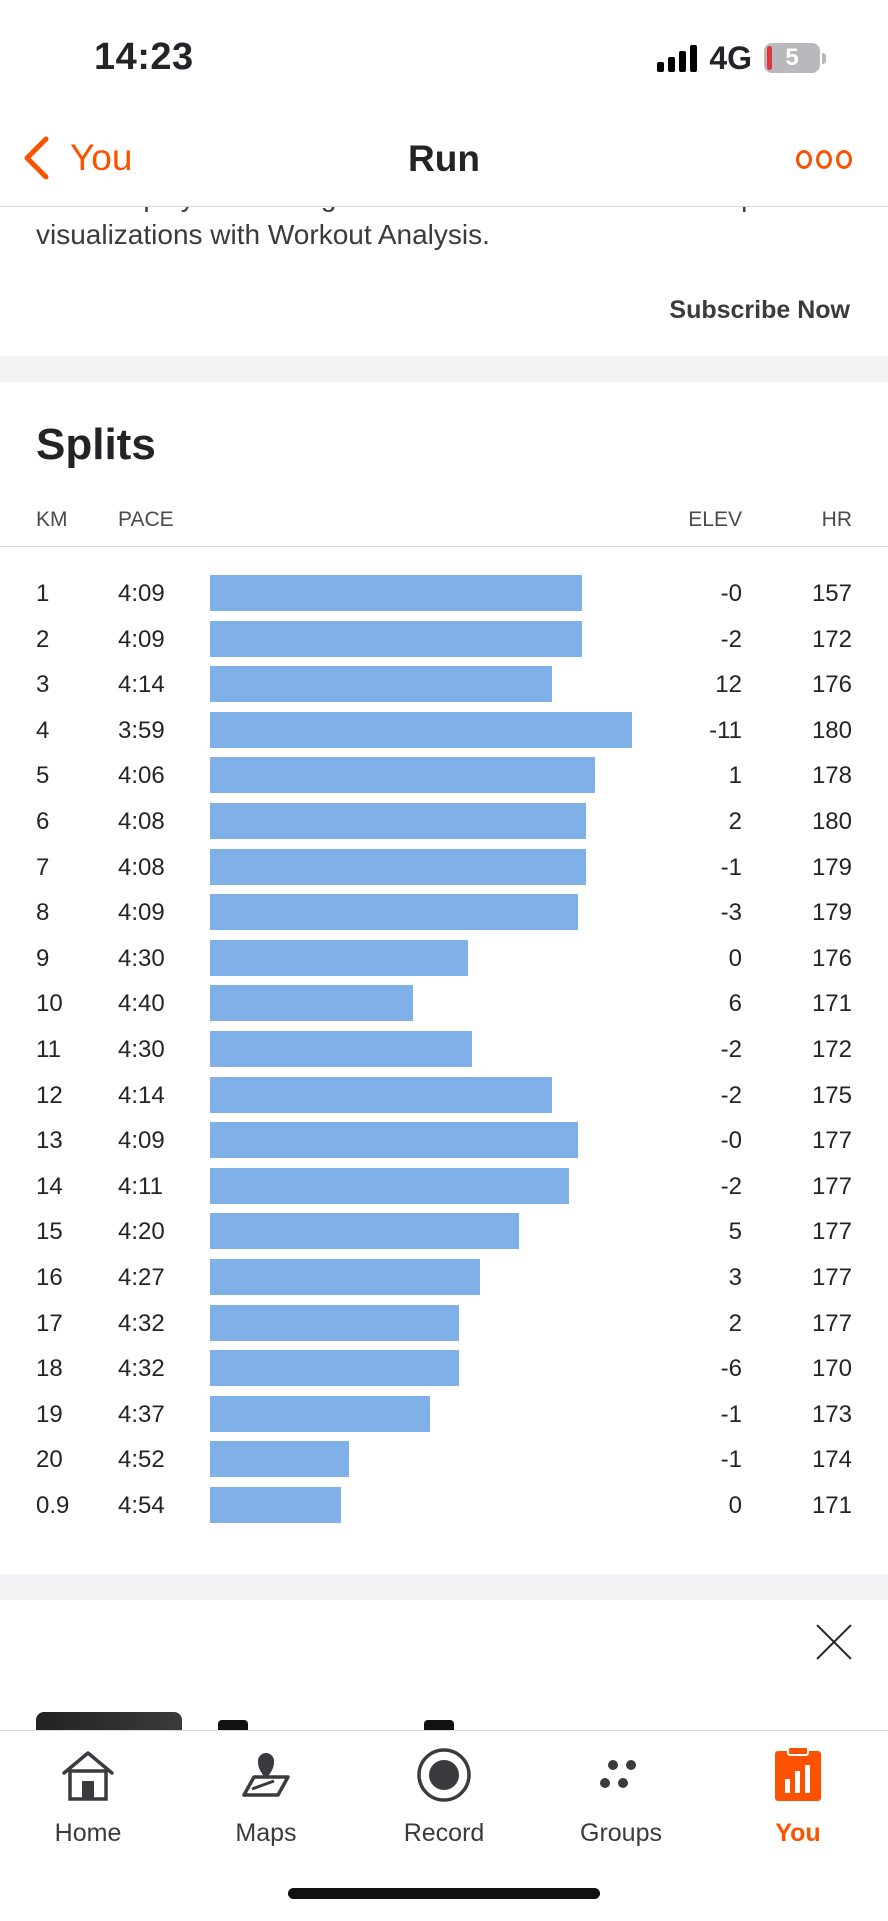 The width and height of the screenshot is (888, 1921). What do you see at coordinates (439, 1725) in the screenshot?
I see `promo-card-text` at bounding box center [439, 1725].